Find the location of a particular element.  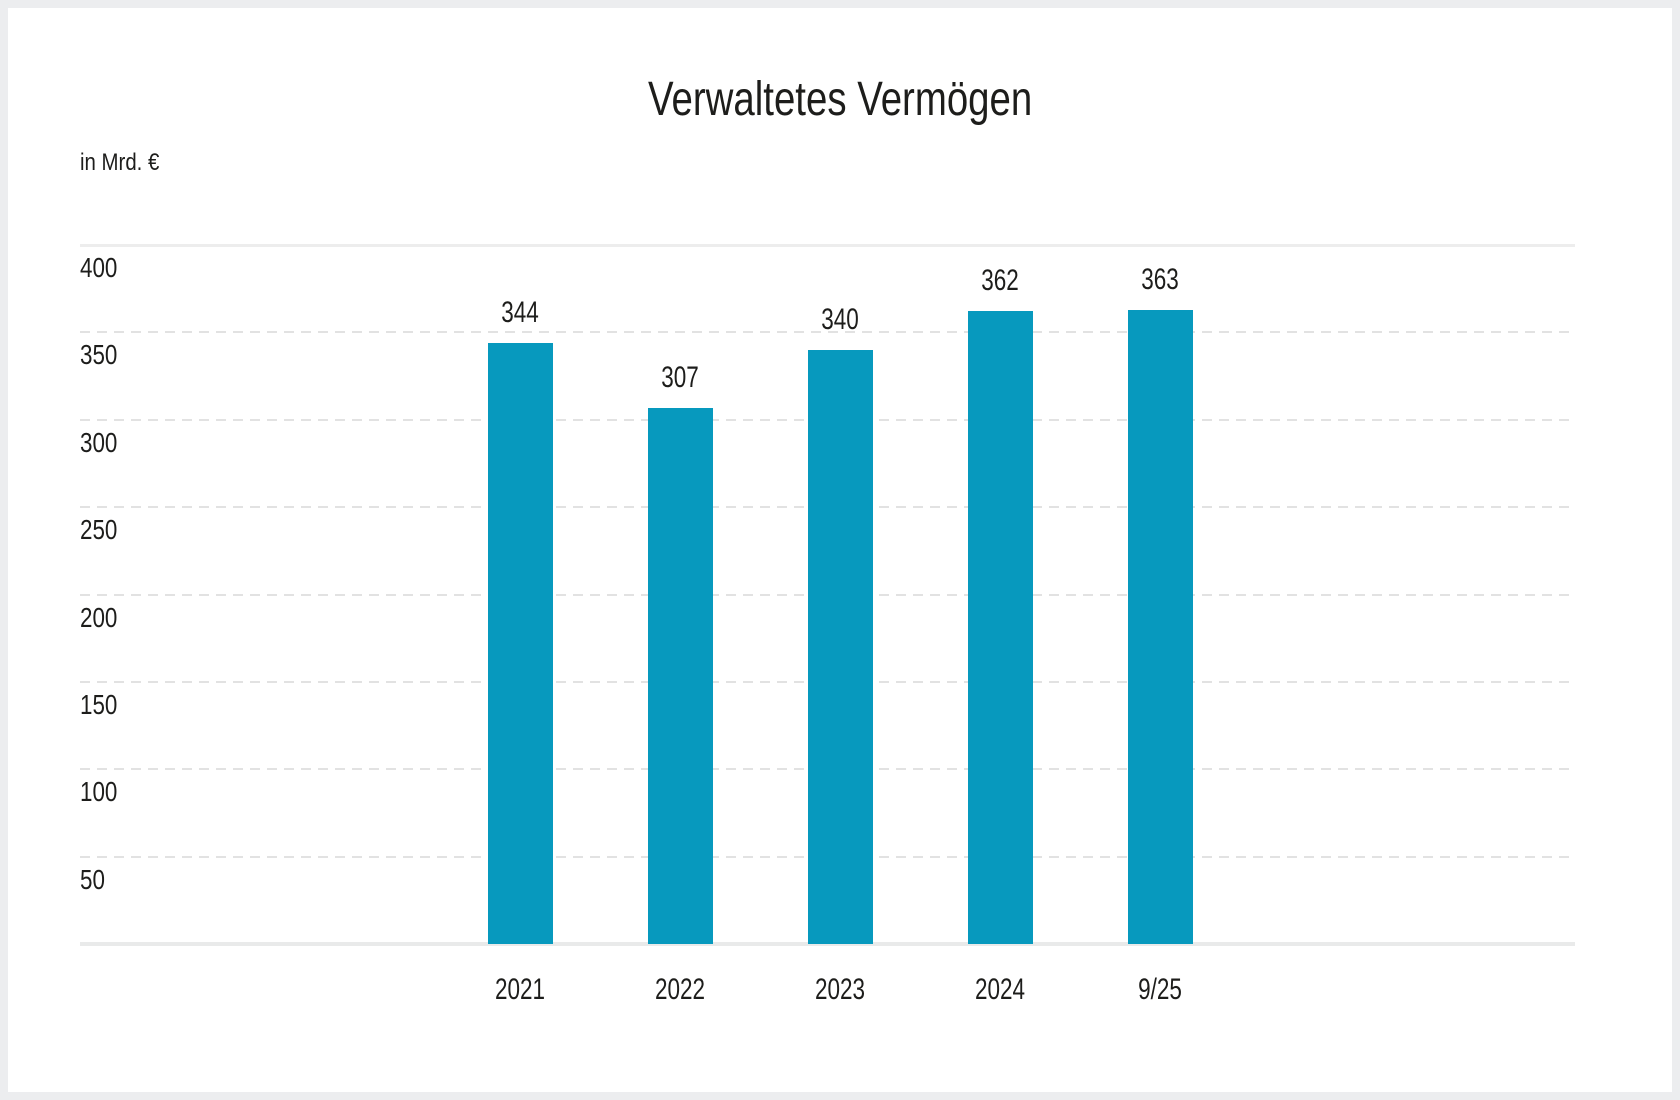

y-axis-label-50-text: 50 is located at coordinates (92, 879).